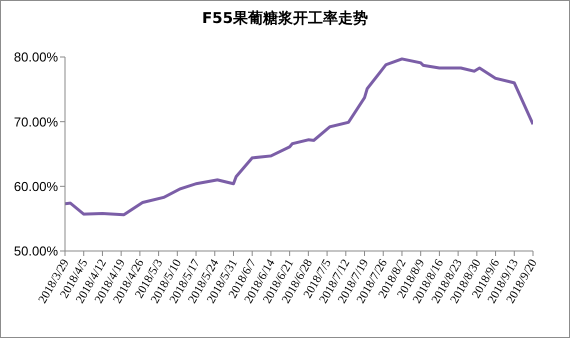 This screenshot has width=570, height=338. What do you see at coordinates (36, 251) in the screenshot?
I see `y-tick-label: 50.00%` at bounding box center [36, 251].